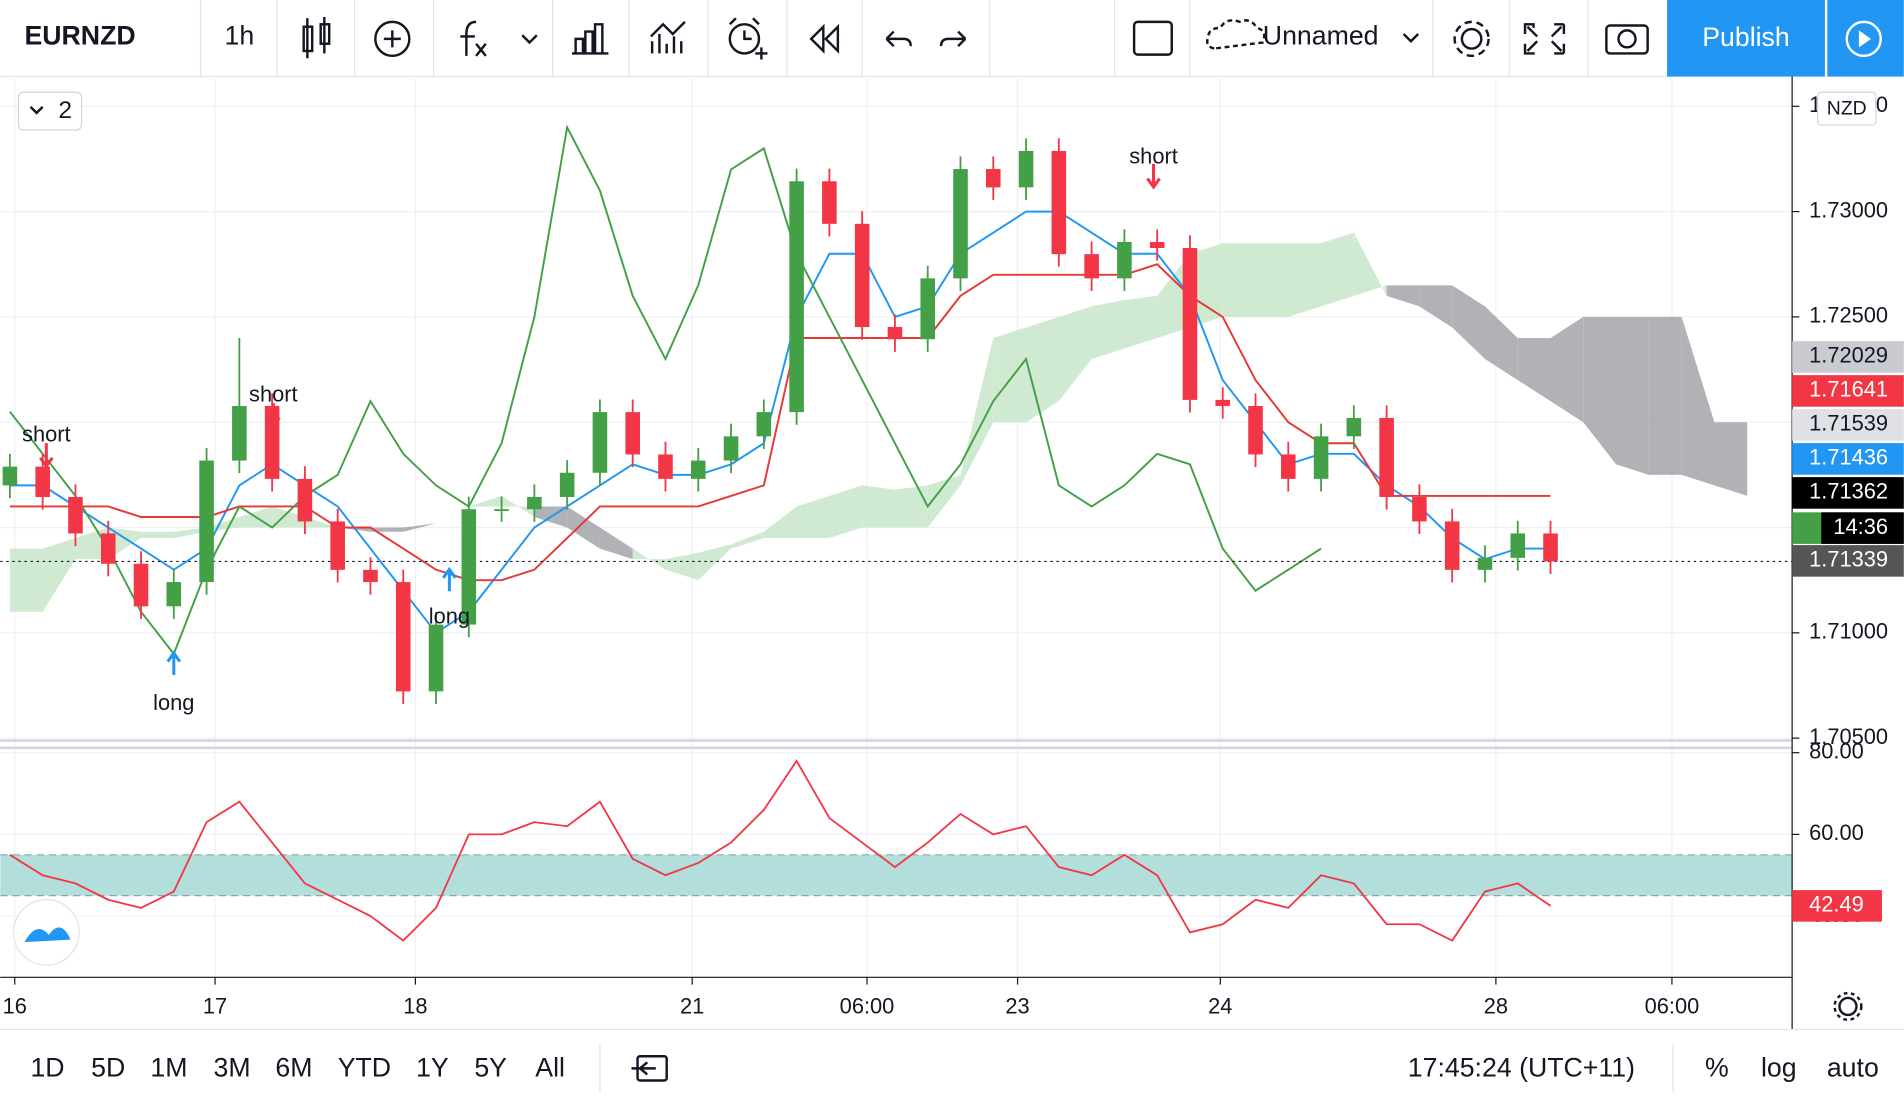 The image size is (1904, 1106). What do you see at coordinates (79, 36) in the screenshot?
I see `symbol: EURNZD` at bounding box center [79, 36].